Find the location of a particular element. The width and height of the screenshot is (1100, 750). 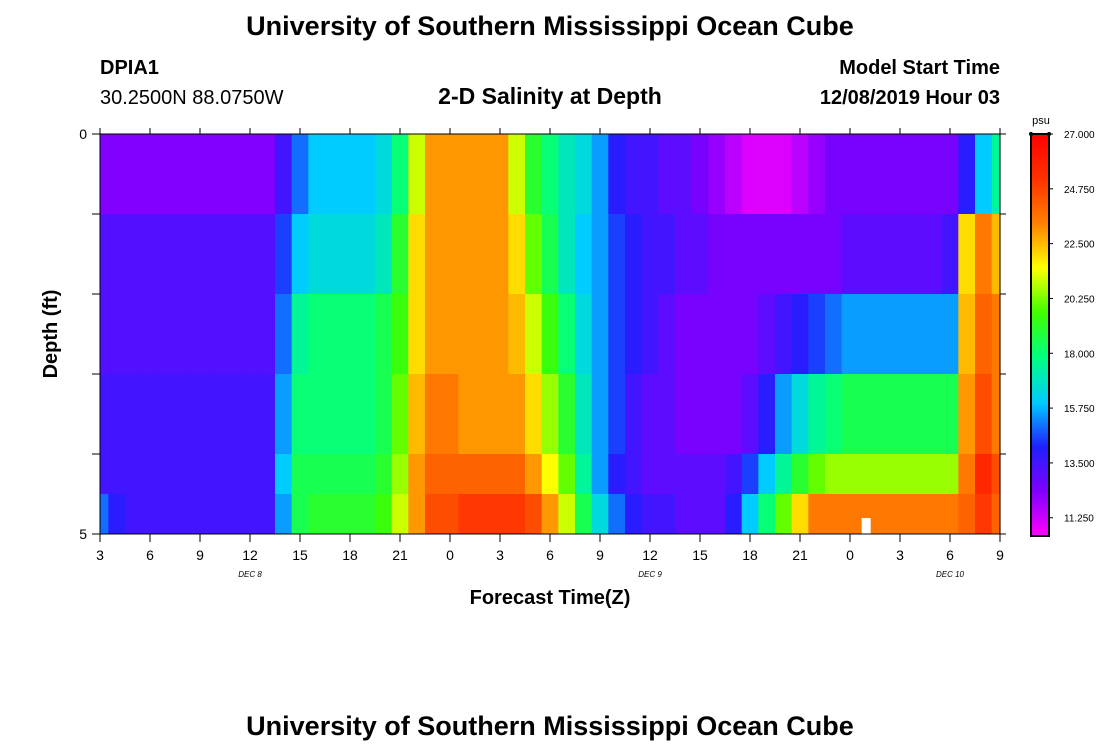

colorbar-tick-label: 13.500 is located at coordinates (1079, 464).